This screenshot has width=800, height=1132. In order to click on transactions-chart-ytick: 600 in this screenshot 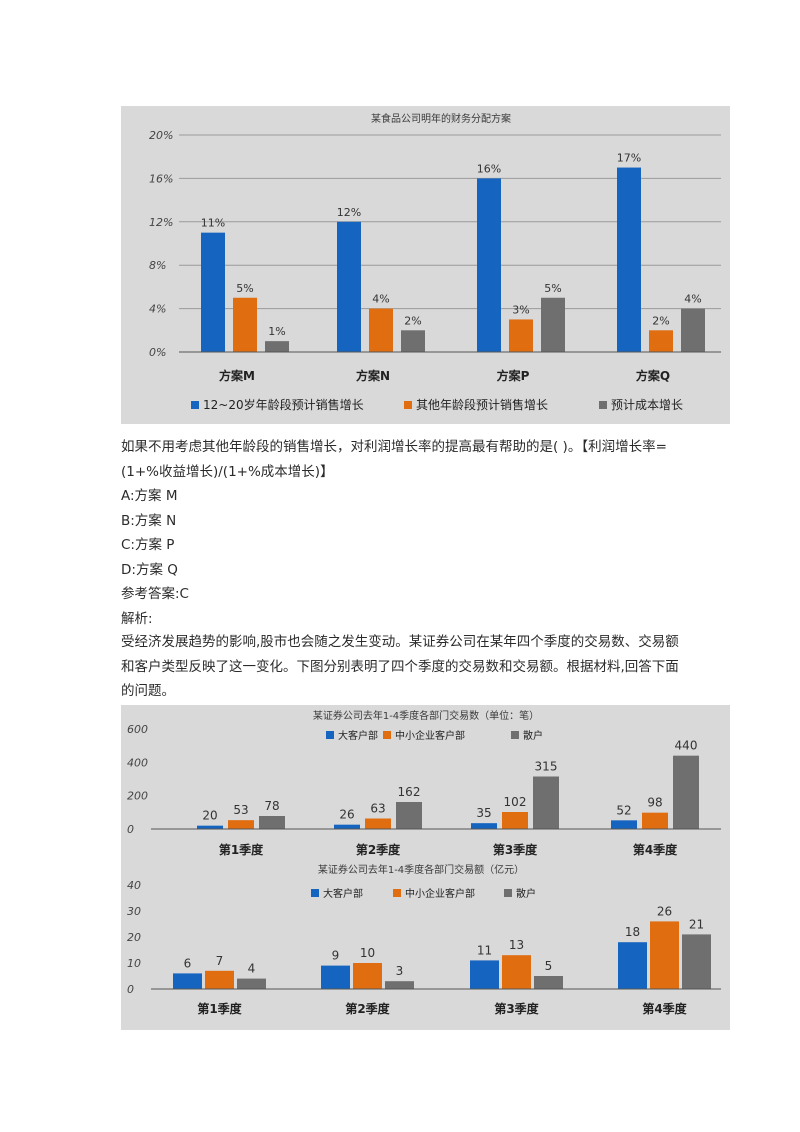, I will do `click(137, 729)`.